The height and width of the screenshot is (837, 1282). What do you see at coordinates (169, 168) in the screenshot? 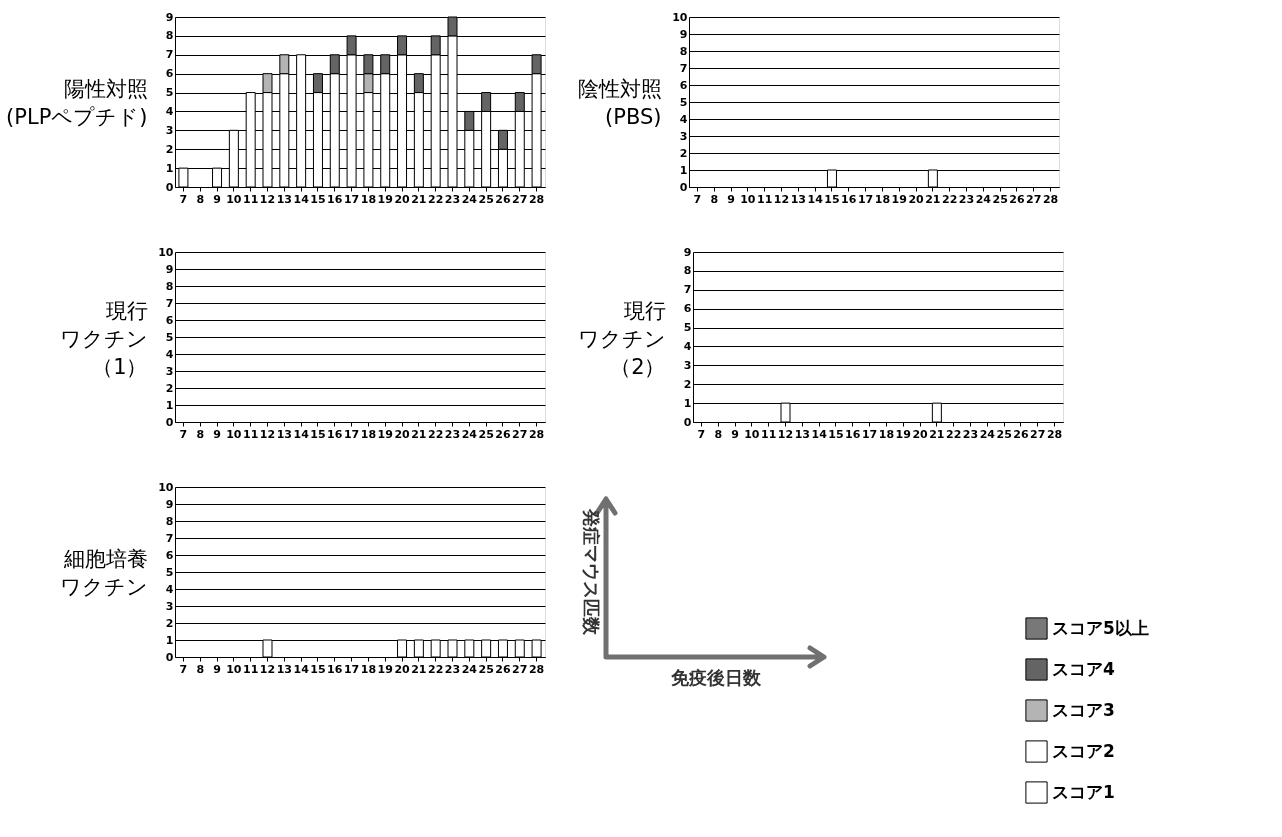
I see `y-tick-label: 1` at bounding box center [169, 168].